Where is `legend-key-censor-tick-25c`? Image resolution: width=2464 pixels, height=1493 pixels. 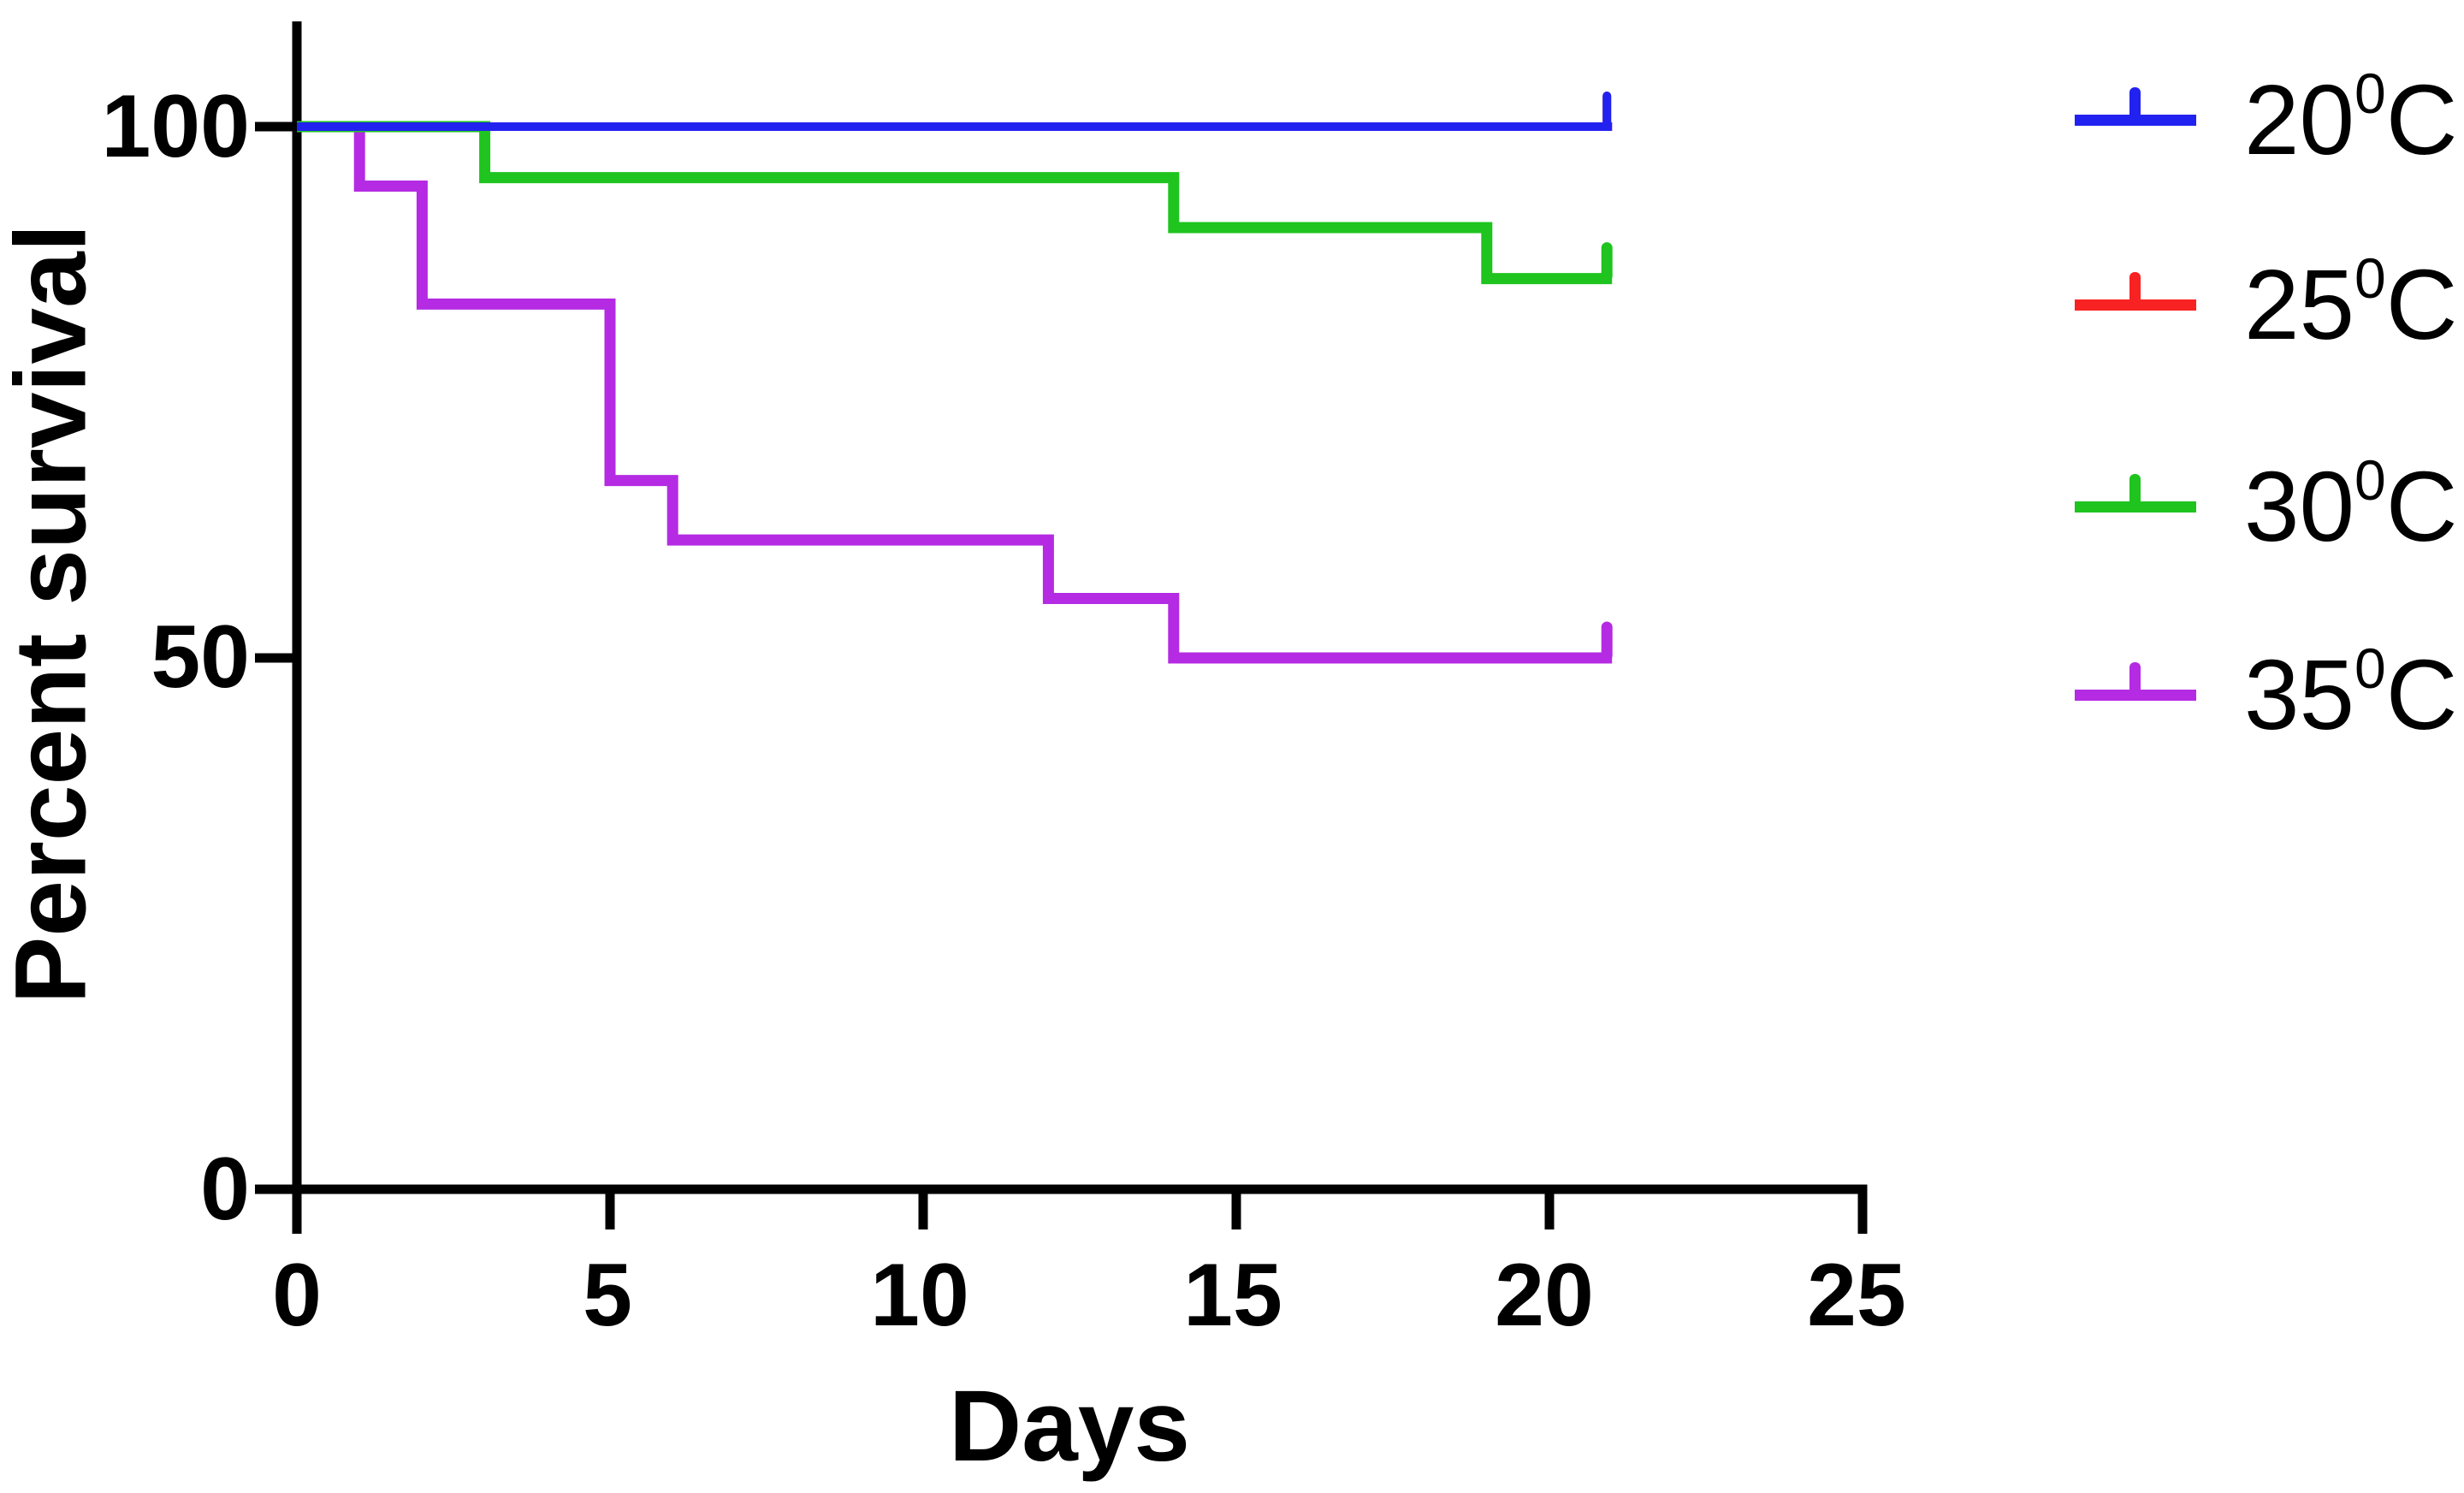
legend-key-censor-tick-25c is located at coordinates (2135, 288).